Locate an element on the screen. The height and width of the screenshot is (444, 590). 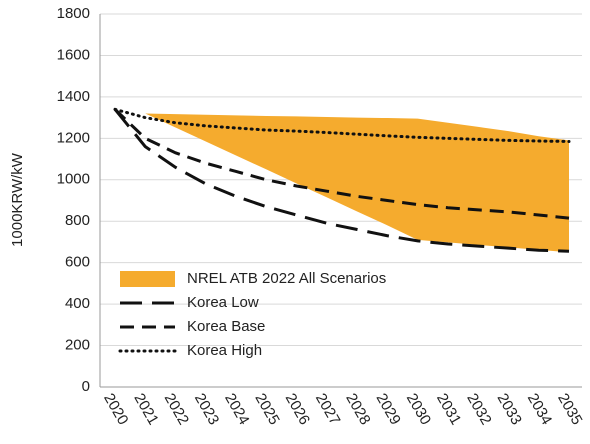
y-tick-label: 0 is located at coordinates (86, 386).